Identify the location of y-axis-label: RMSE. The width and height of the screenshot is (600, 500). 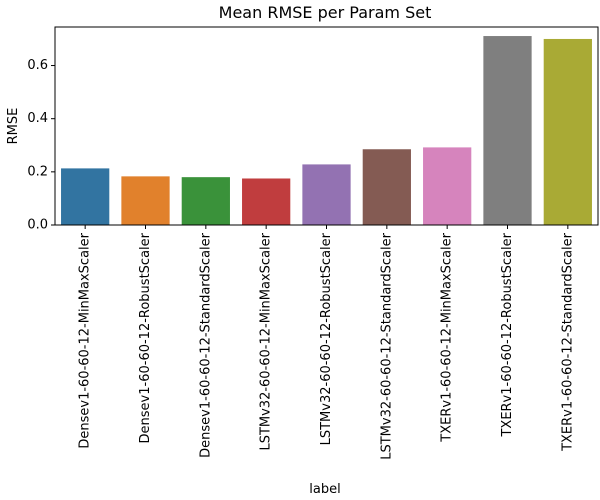
(13, 126).